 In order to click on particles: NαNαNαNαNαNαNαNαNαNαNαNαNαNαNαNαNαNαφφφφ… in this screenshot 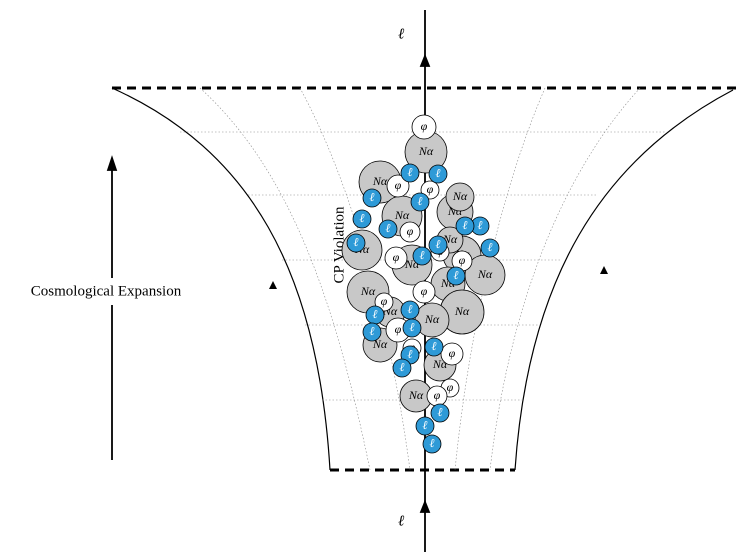, I will do `click(423, 284)`.